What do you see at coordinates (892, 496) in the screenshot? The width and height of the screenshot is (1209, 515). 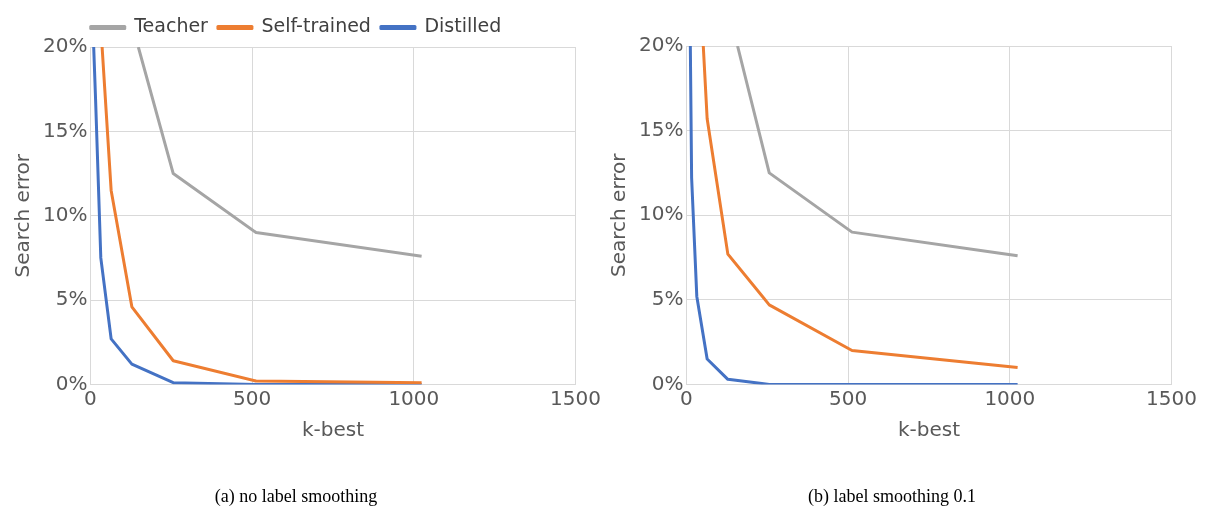 I see `text: (b) label smoothing 0.1` at bounding box center [892, 496].